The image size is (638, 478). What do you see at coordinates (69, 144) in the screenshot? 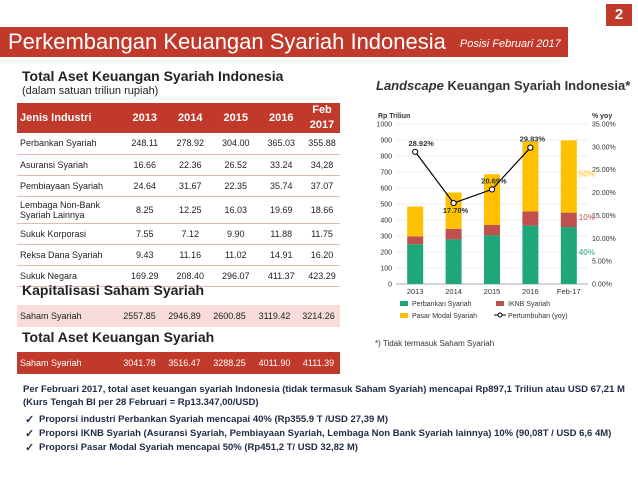
I see `row-label: Perbankan Syariah` at bounding box center [69, 144].